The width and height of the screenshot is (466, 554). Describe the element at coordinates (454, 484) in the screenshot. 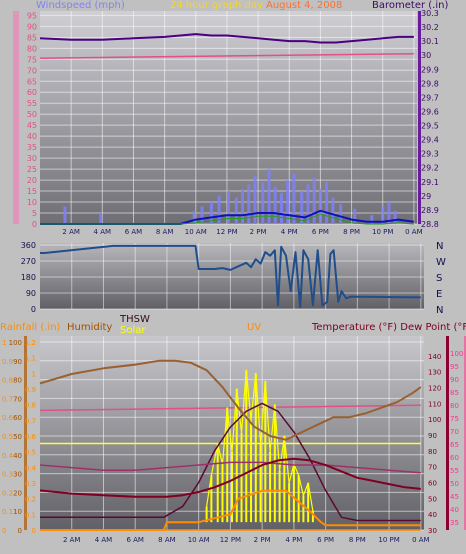

I see `dew-tick-label: 50` at that location.